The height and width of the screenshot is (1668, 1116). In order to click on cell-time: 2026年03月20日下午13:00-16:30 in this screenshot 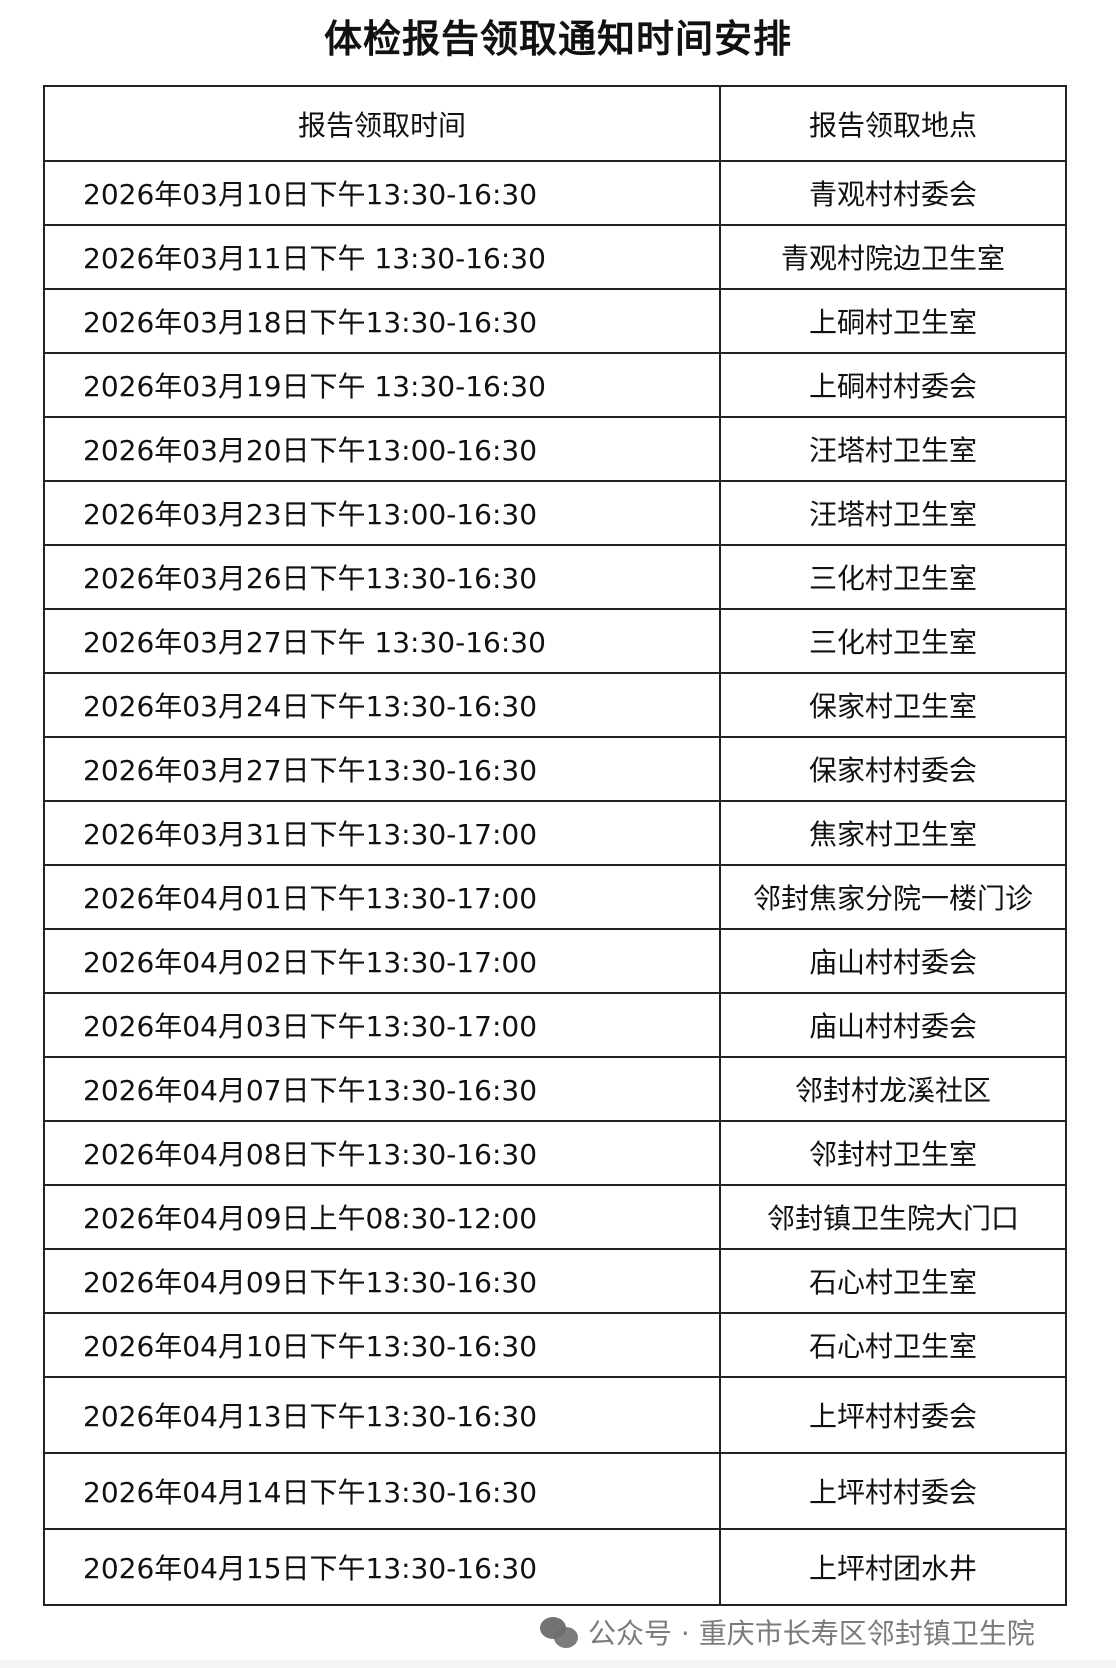, I will do `click(382, 449)`.